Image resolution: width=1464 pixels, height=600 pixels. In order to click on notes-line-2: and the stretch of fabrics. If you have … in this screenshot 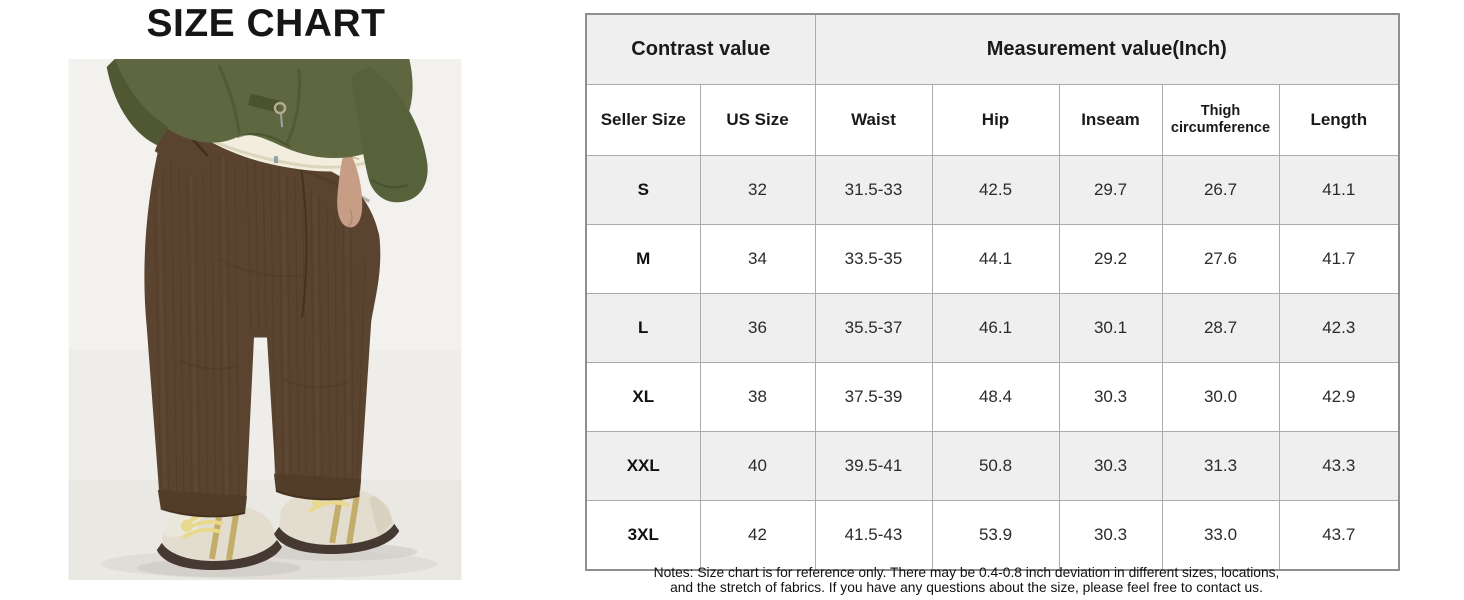, I will do `click(966, 587)`.